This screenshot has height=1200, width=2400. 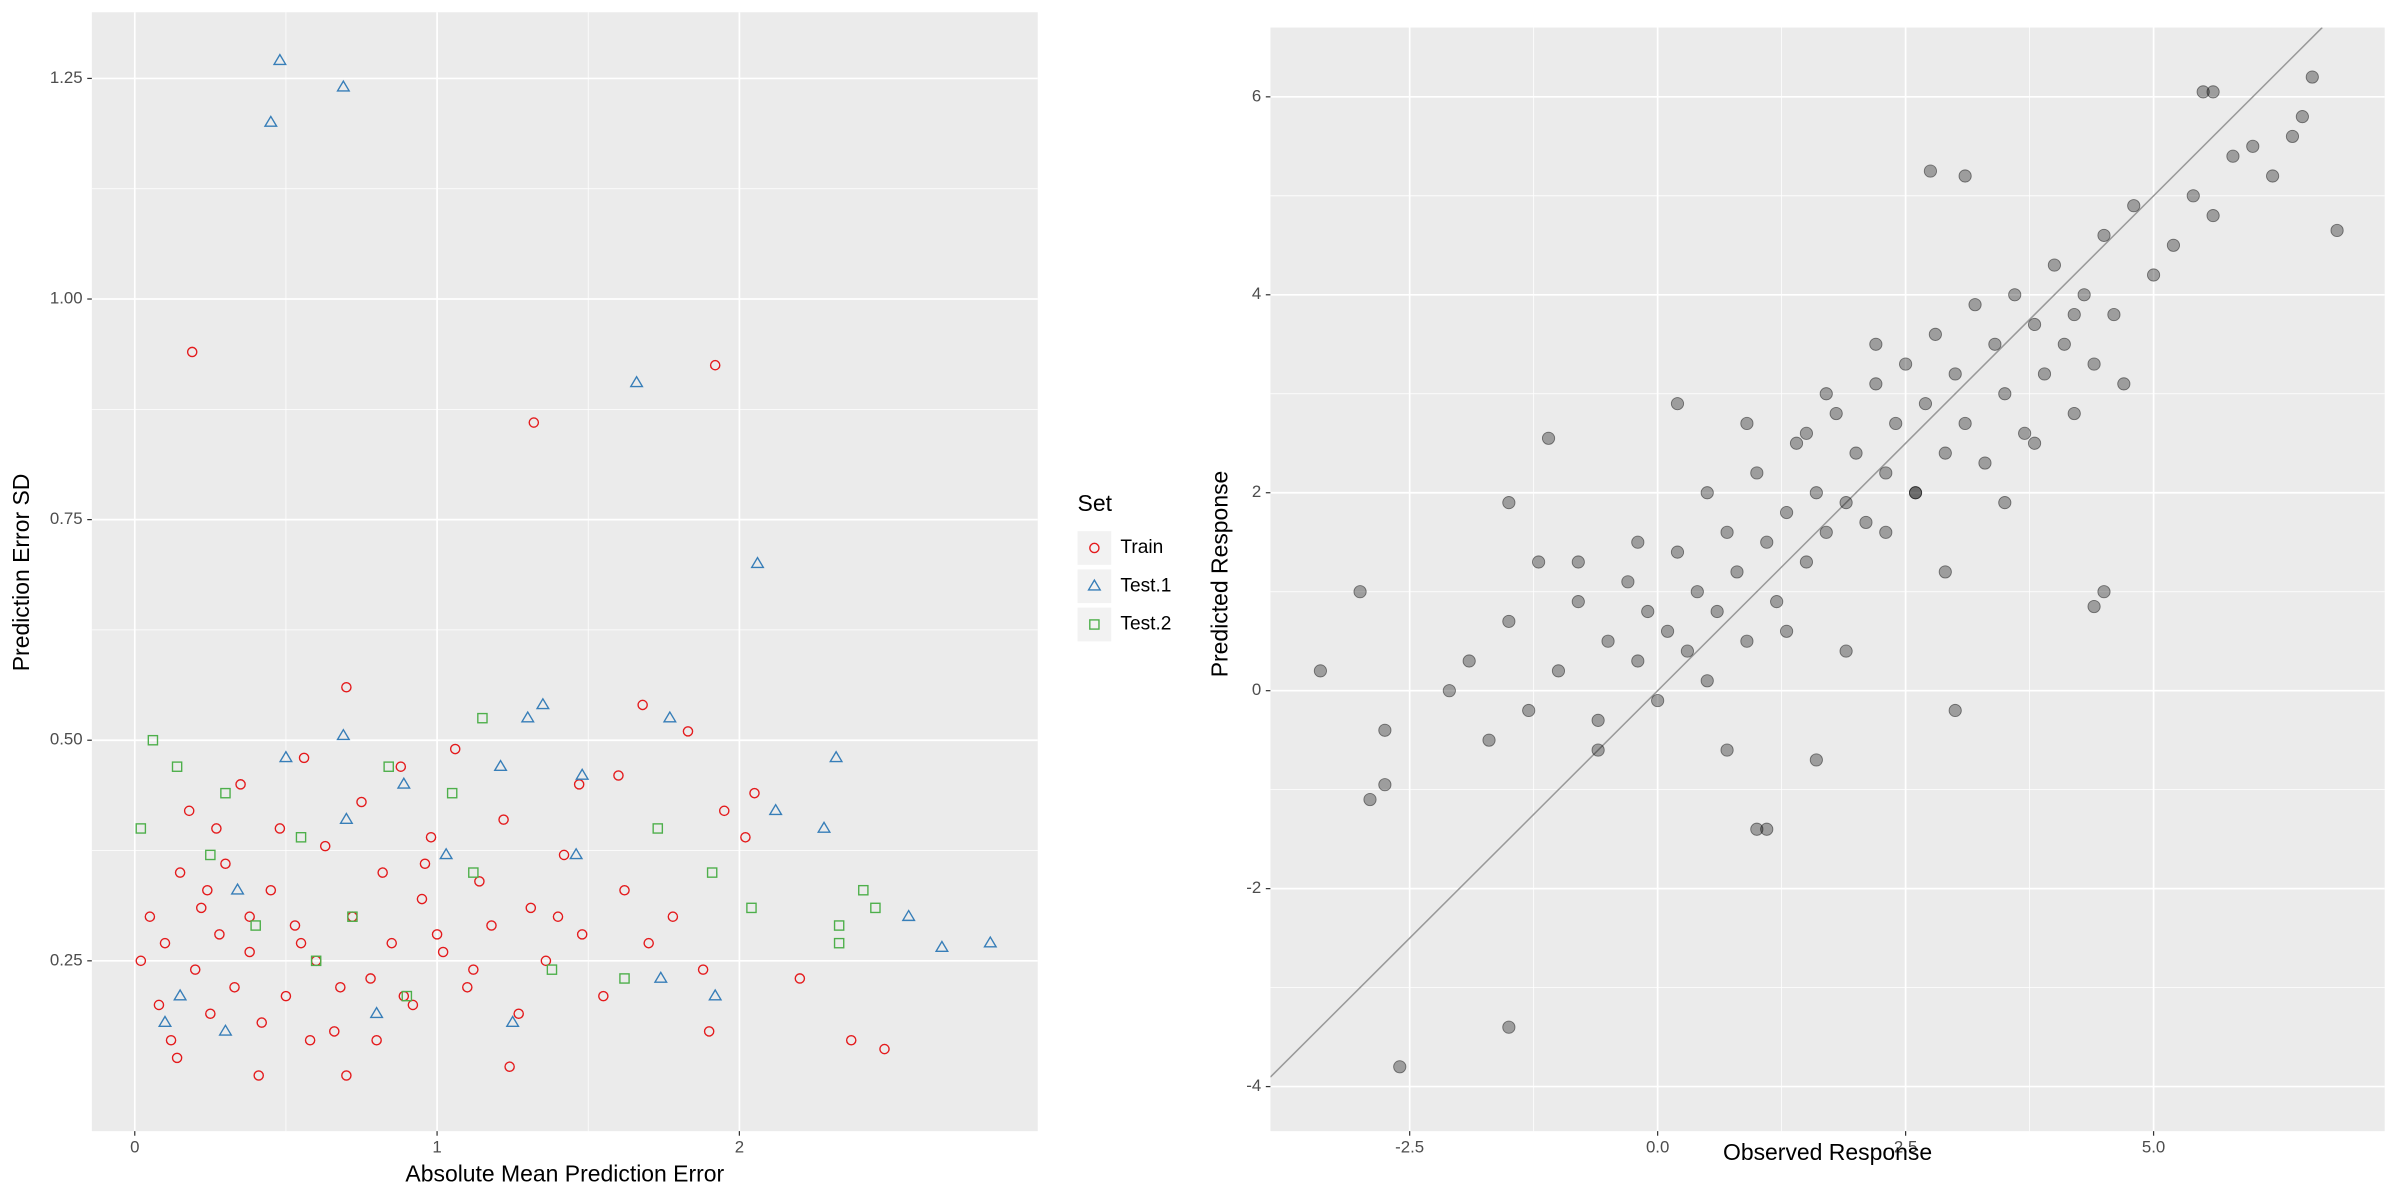 I want to click on y-tick-label: 6, so click(x=1256, y=95).